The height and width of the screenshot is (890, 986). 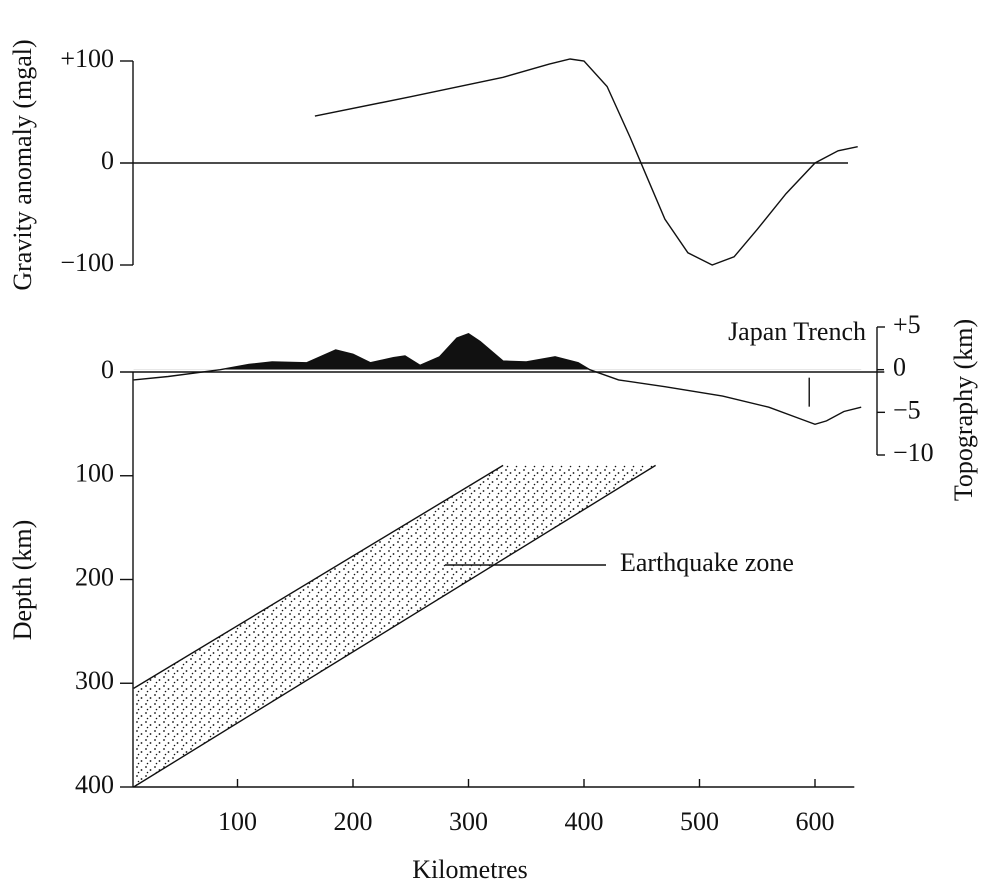 I want to click on zone-upper-edge, so click(x=318, y=576).